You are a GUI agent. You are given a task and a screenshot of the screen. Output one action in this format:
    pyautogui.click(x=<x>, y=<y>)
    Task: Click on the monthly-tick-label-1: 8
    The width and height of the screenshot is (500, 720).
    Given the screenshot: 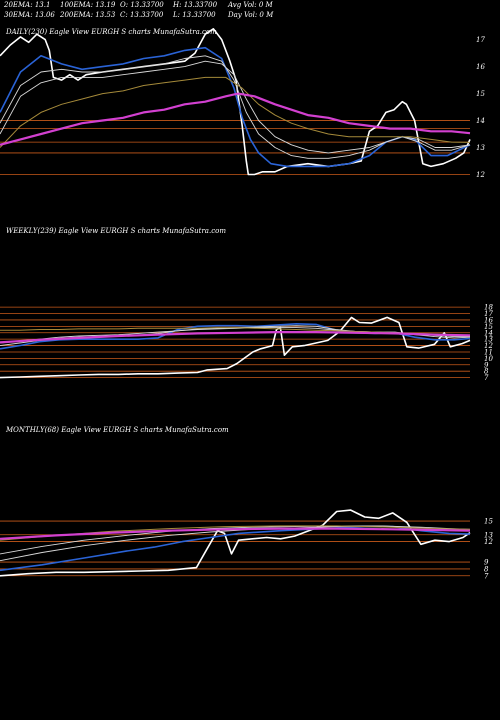 What is the action you would take?
    pyautogui.click(x=486, y=569)
    